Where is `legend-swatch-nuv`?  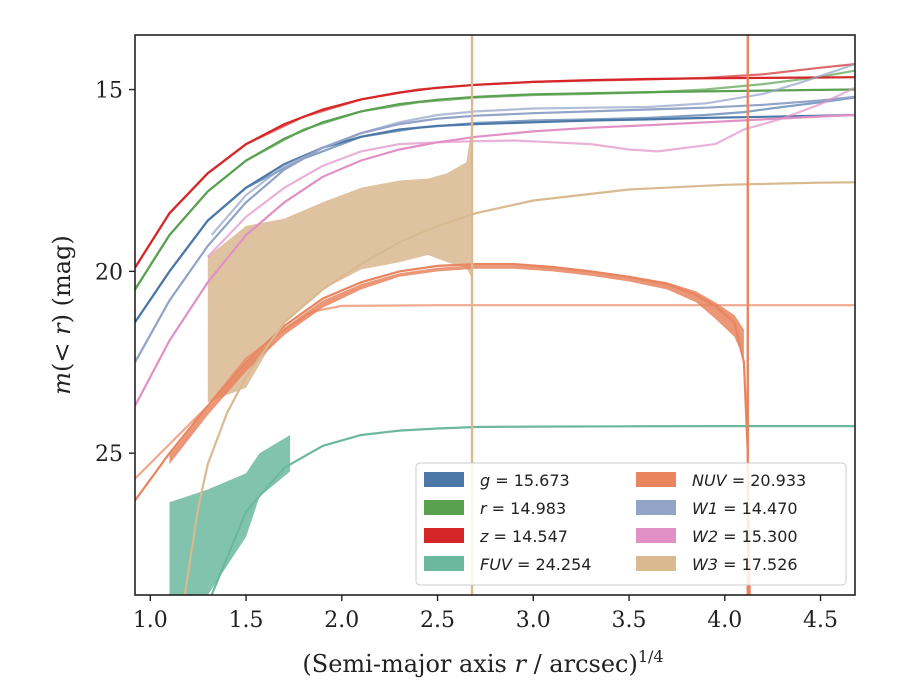 legend-swatch-nuv is located at coordinates (656, 479).